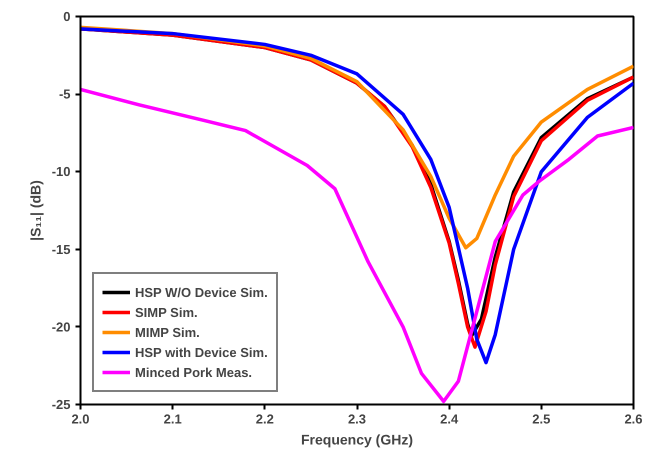 The height and width of the screenshot is (464, 661). Describe the element at coordinates (449, 419) in the screenshot. I see `x-tick-label: 2.4` at that location.